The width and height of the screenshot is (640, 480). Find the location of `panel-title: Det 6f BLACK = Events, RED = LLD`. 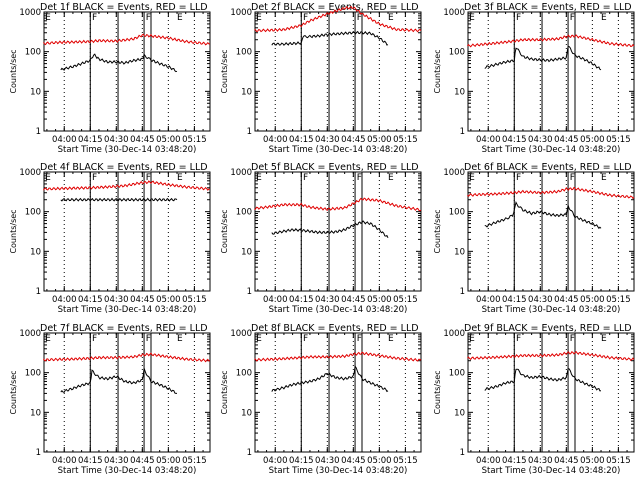

panel-title: Det 6f BLACK = Events, RED = LLD is located at coordinates (548, 167).